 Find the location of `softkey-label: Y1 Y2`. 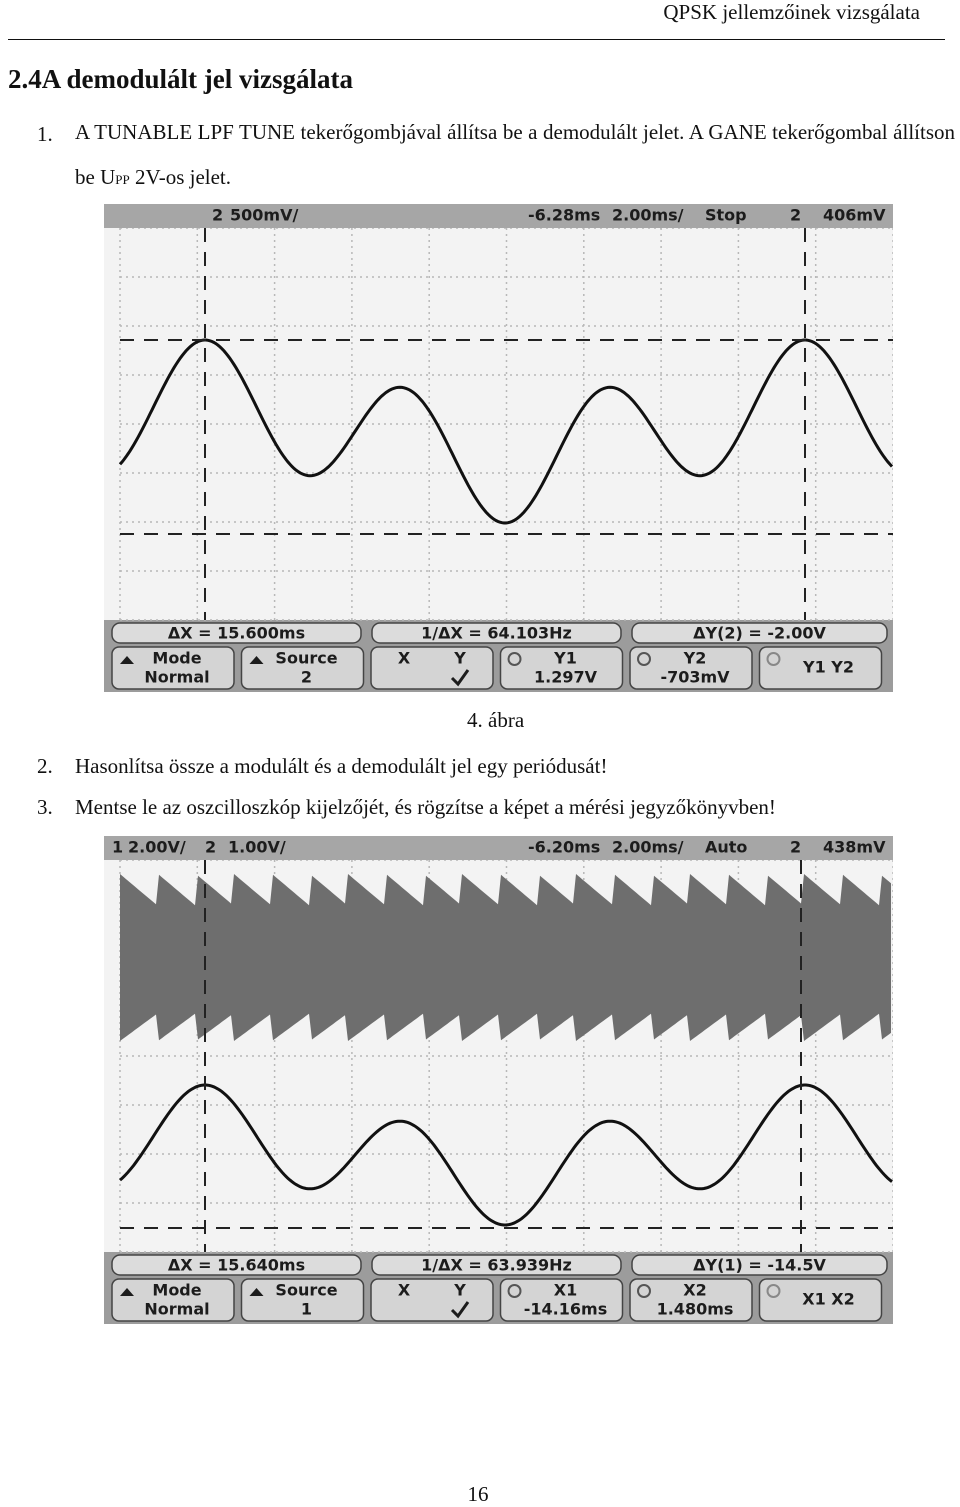

softkey-label: Y1 Y2 is located at coordinates (828, 667).